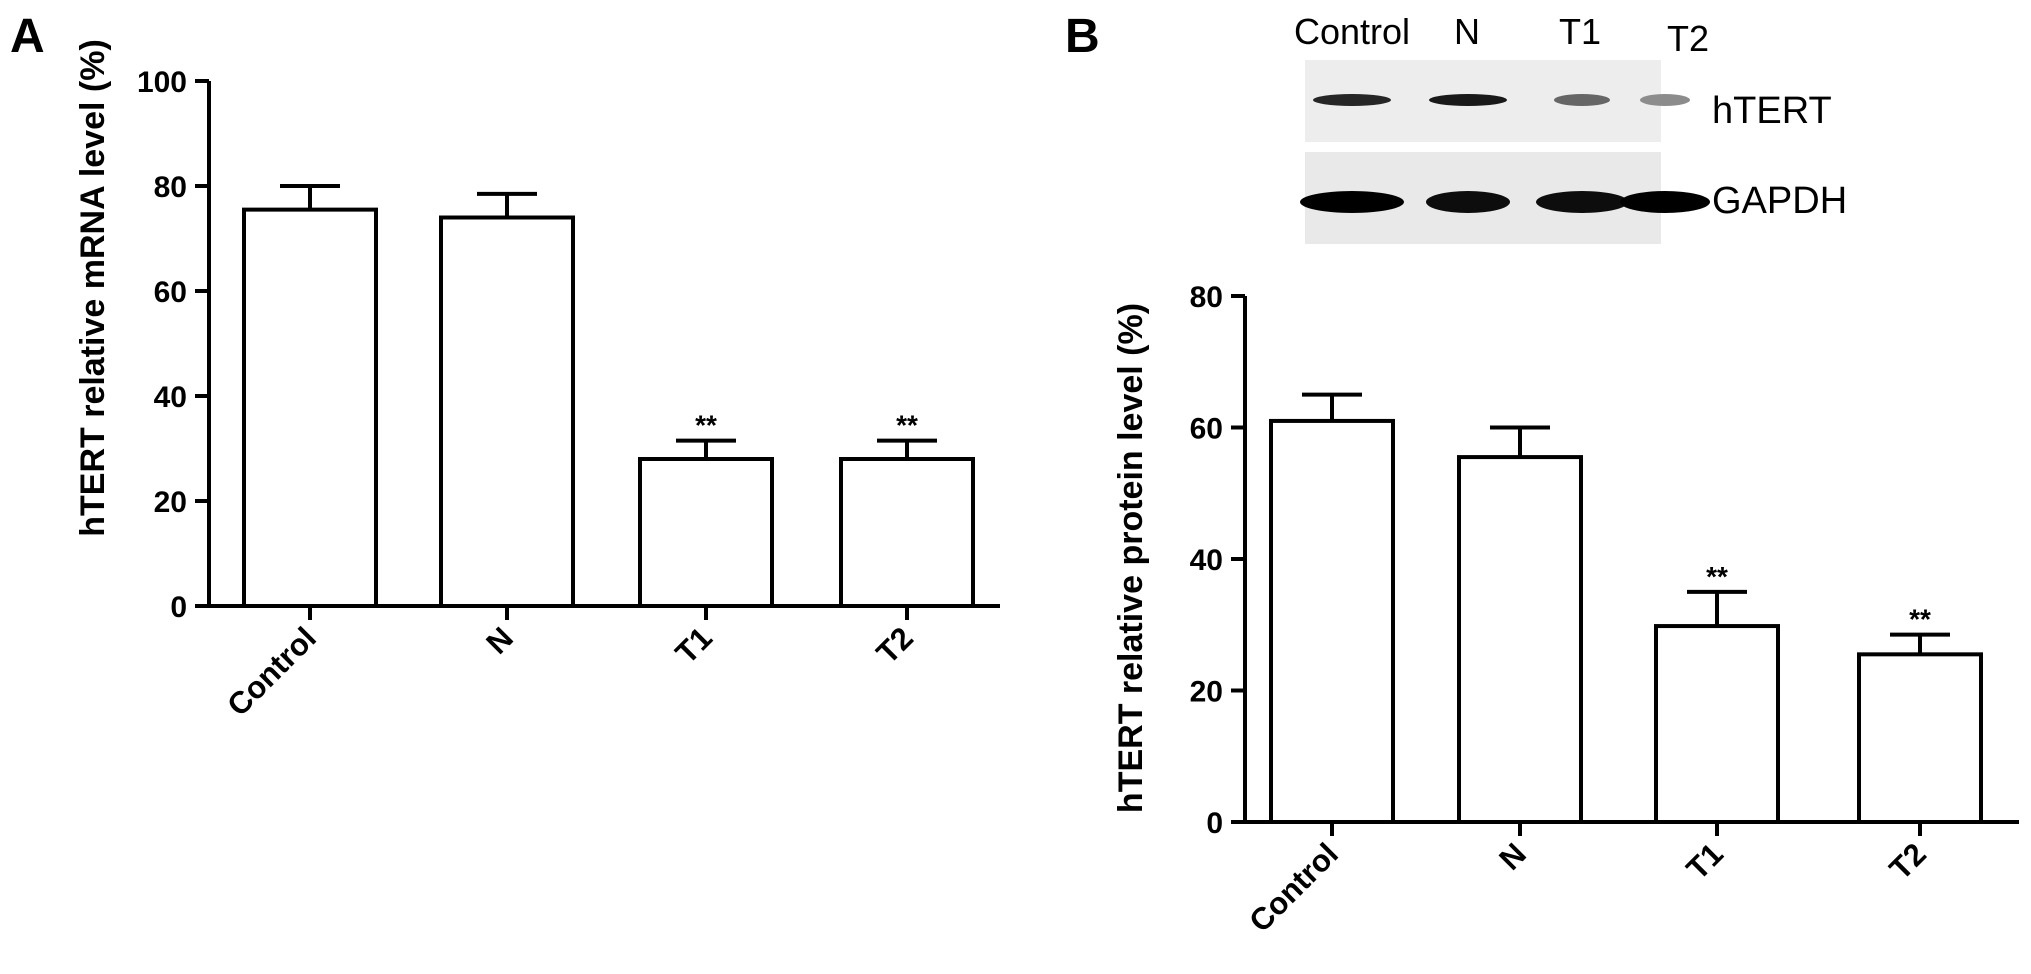  Describe the element at coordinates (1332, 621) in the screenshot. I see `chart-b-bar-control` at that location.